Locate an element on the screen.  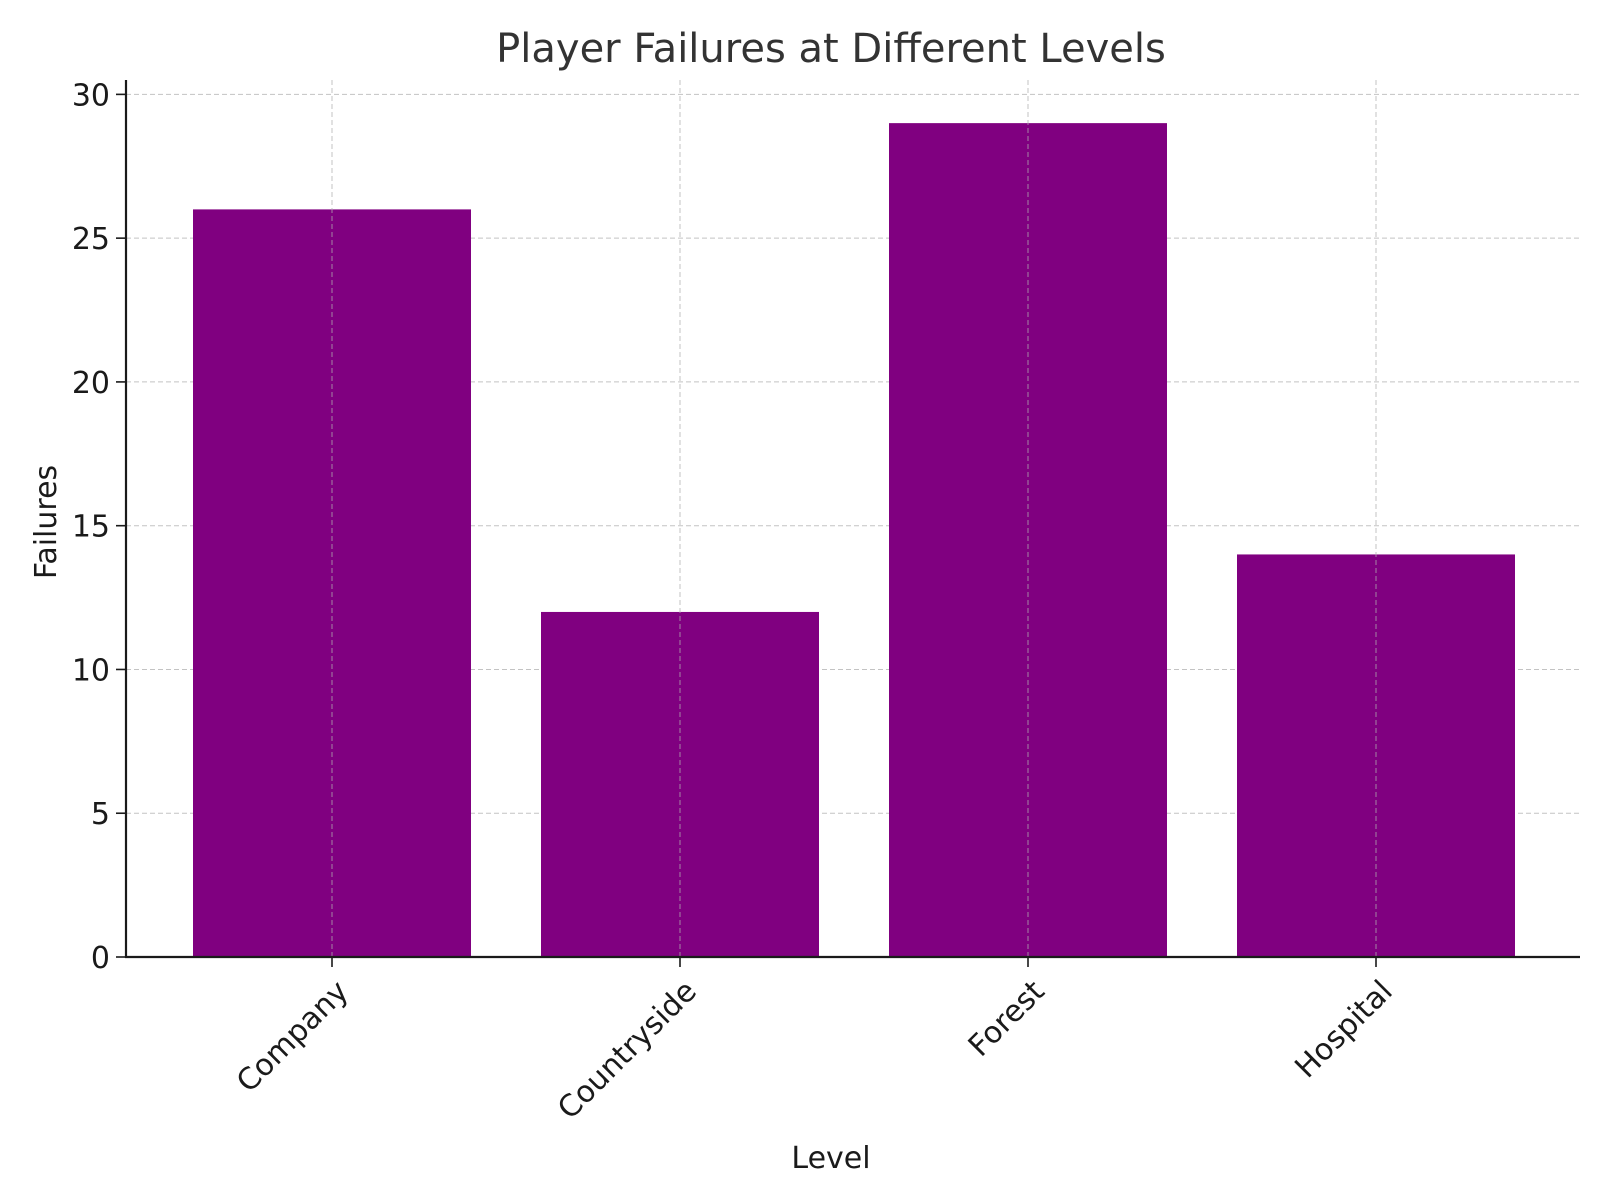
y-tick-label: 15 is located at coordinates (91, 527).